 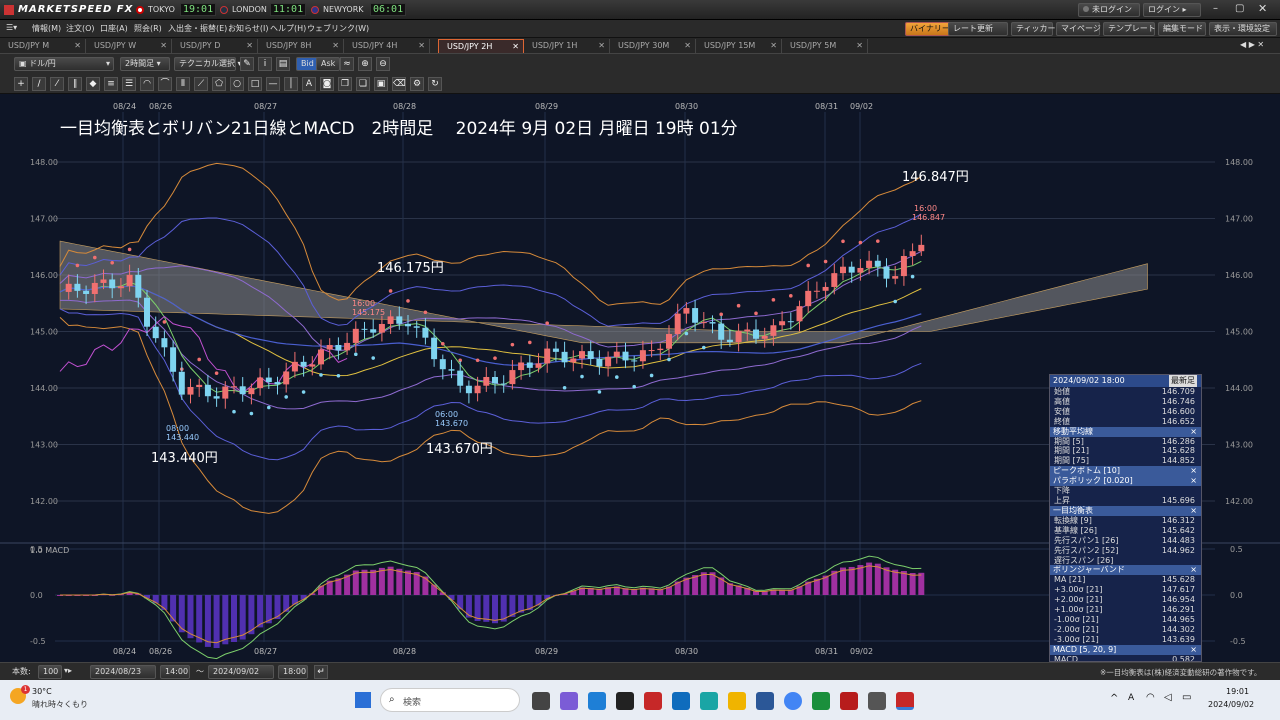 I want to click on stepper-icon: ▾▸, so click(x=68, y=670).